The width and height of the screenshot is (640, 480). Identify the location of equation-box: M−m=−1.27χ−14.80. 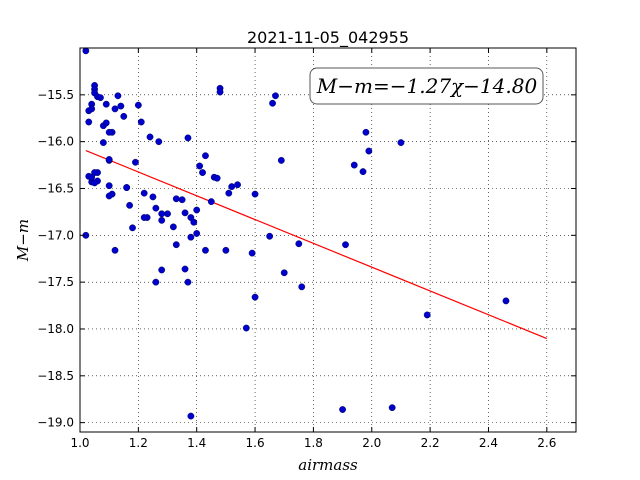
(426, 86).